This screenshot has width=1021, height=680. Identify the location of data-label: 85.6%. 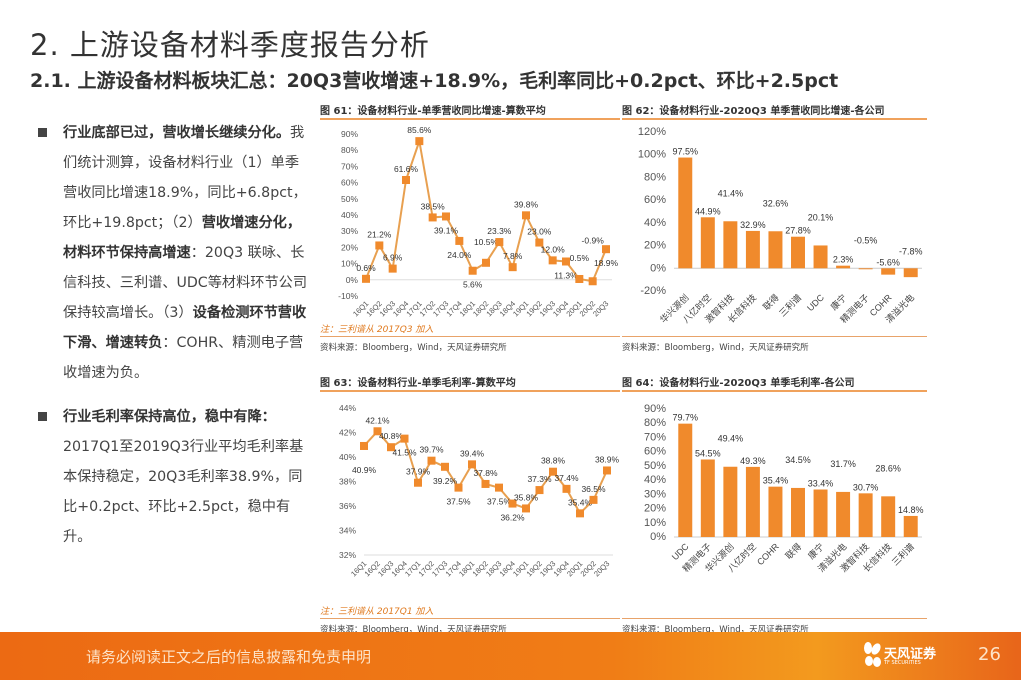
(419, 130).